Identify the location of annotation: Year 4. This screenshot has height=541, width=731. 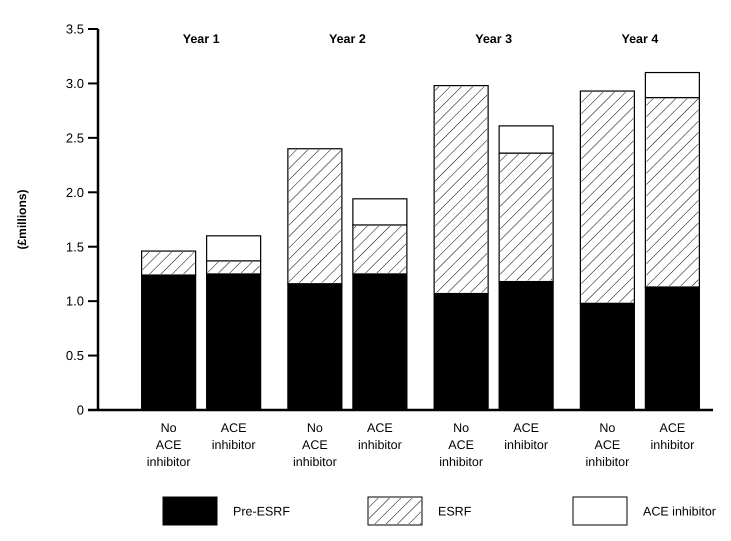
(639, 39).